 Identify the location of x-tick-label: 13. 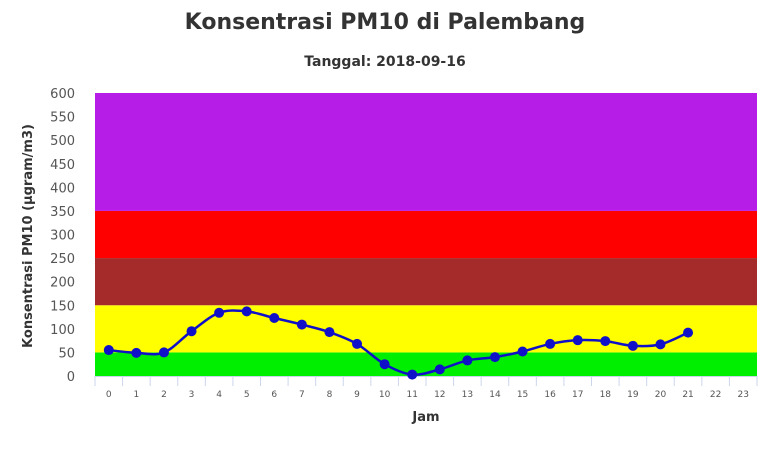
(467, 395).